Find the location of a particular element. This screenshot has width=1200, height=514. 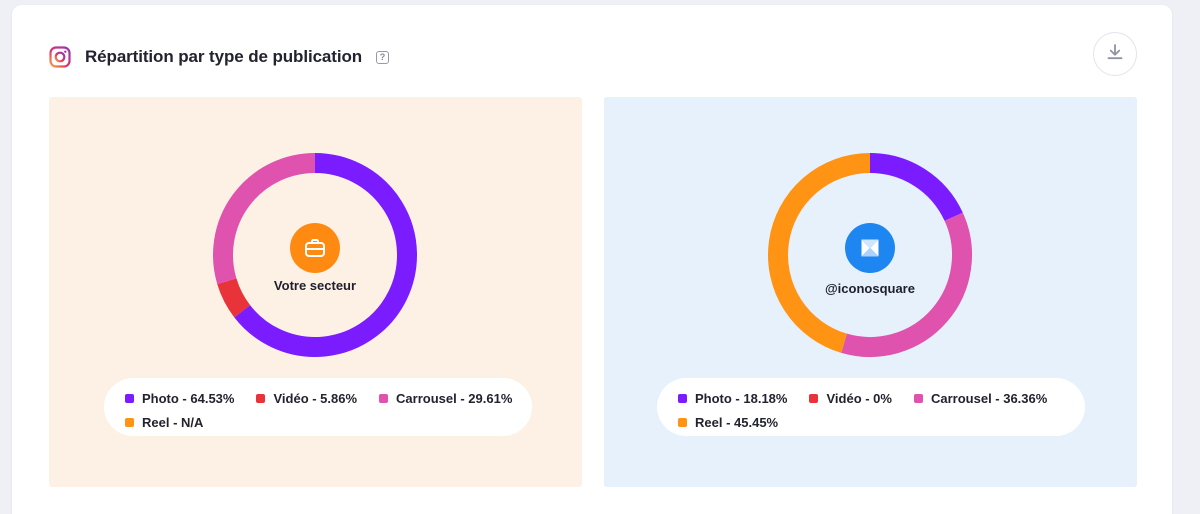

sector-donut-chart is located at coordinates (315, 255).